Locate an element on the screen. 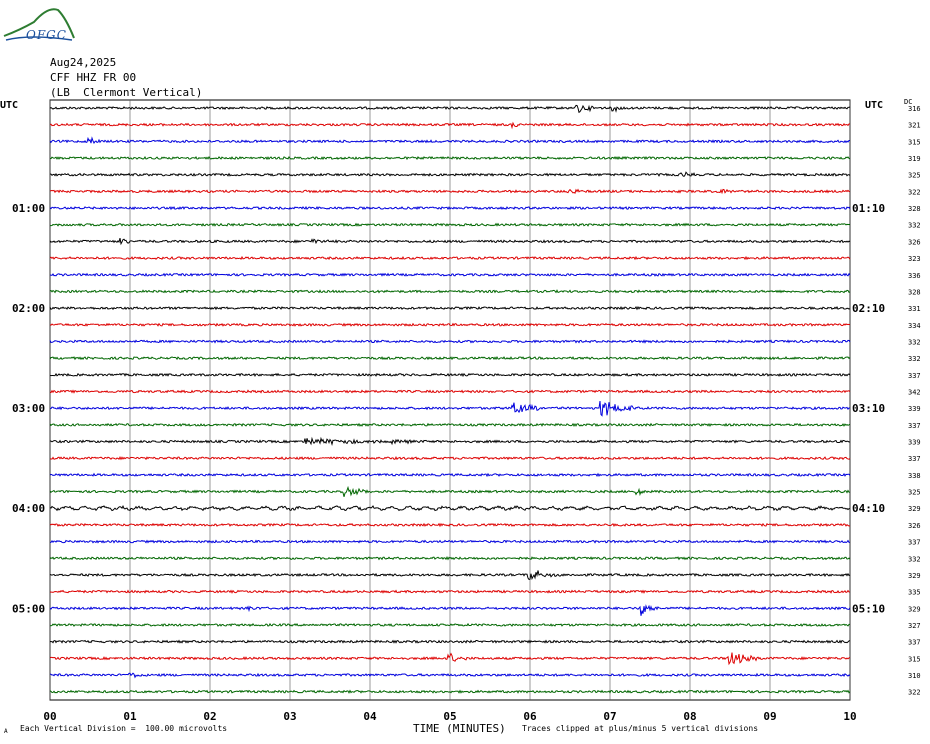 This screenshot has width=930, height=744. x-axis-title: TIME (MINUTES) is located at coordinates (459, 728).